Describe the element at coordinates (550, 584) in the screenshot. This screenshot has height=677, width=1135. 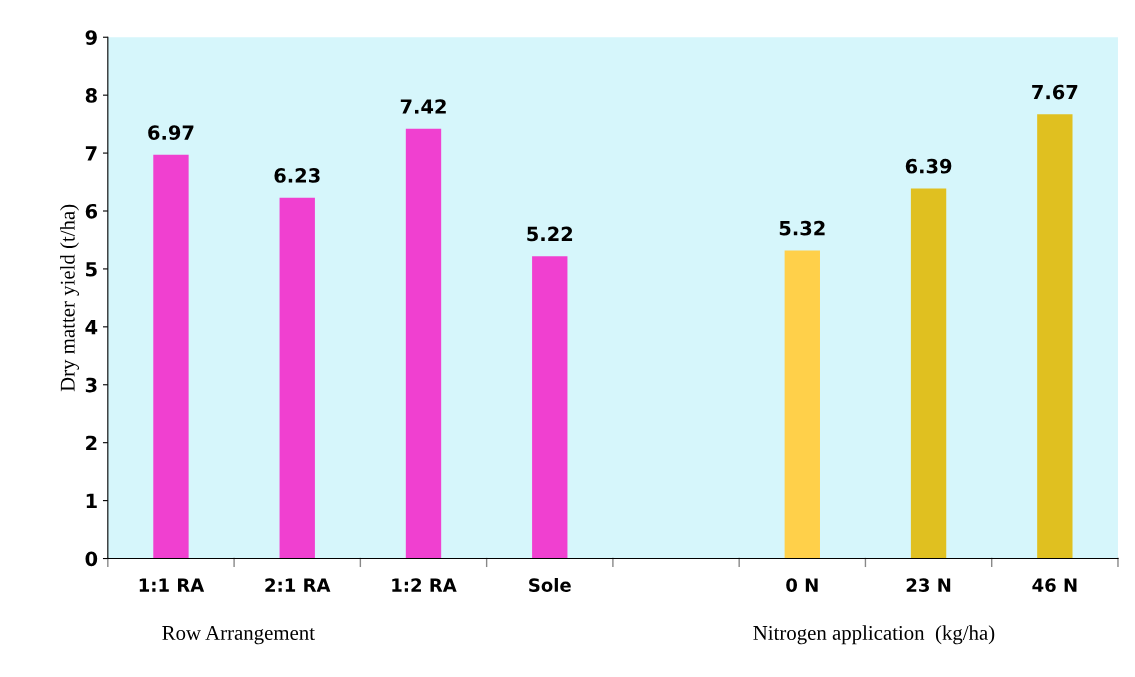
I see `x-tick-label: Sole` at that location.